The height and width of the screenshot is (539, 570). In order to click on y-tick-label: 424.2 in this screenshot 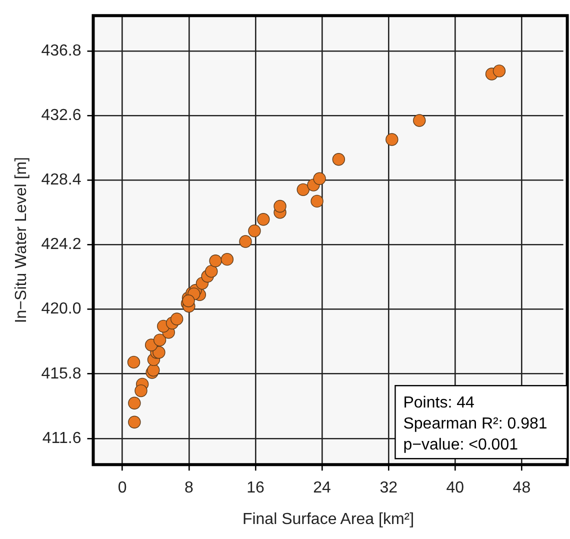, I will do `click(61, 245)`.